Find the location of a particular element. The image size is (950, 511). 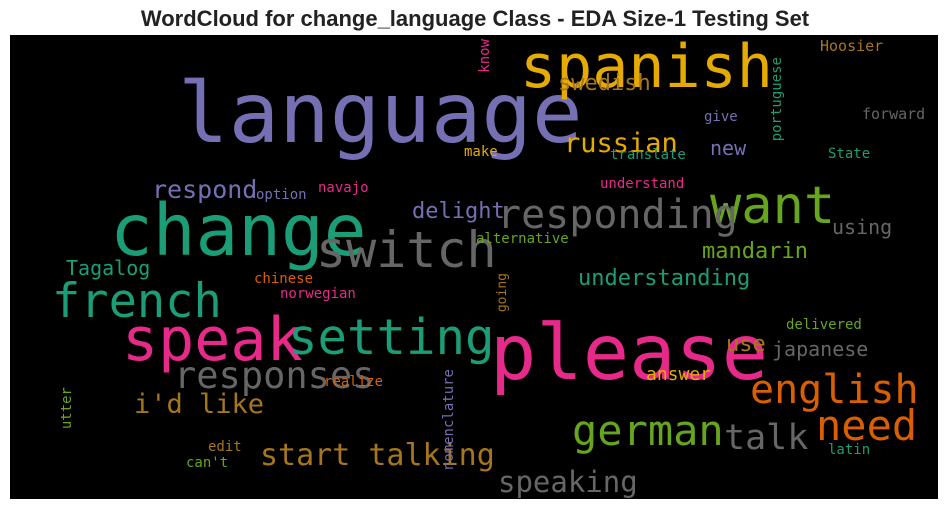

word-change: change is located at coordinates (238, 230).